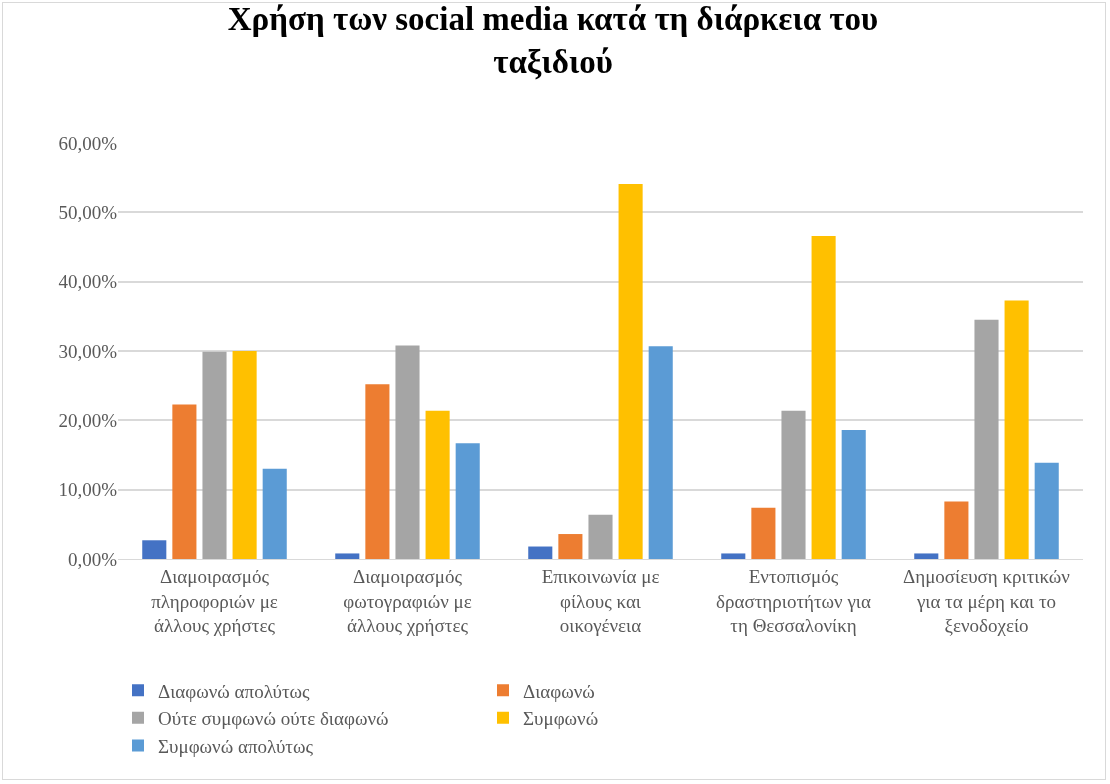  I want to click on legend-label: Ούτε συμφωνώ ούτε διαφωνώ, so click(273, 719).